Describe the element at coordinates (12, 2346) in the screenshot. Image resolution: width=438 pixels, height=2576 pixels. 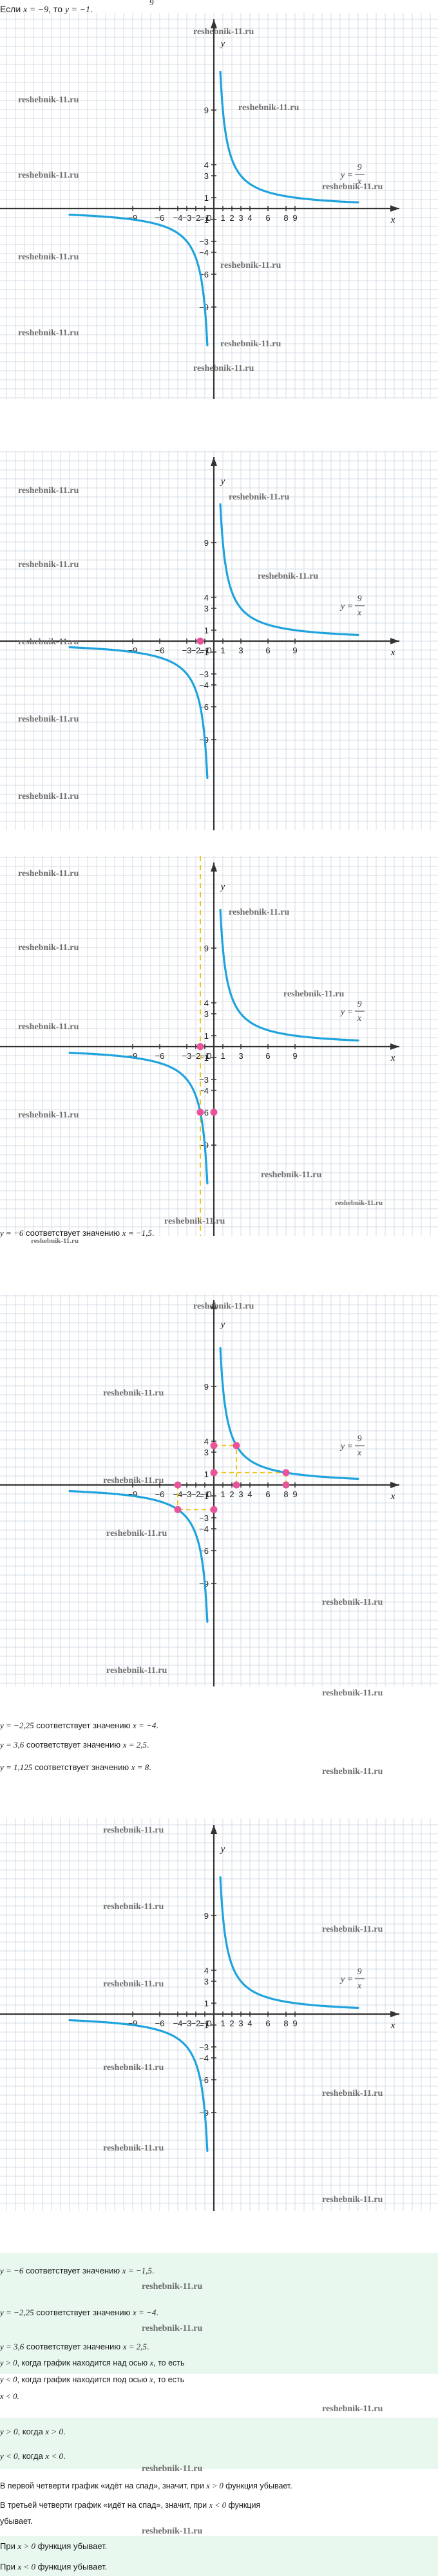
I see `summary-3-y: y = 3,6` at that location.